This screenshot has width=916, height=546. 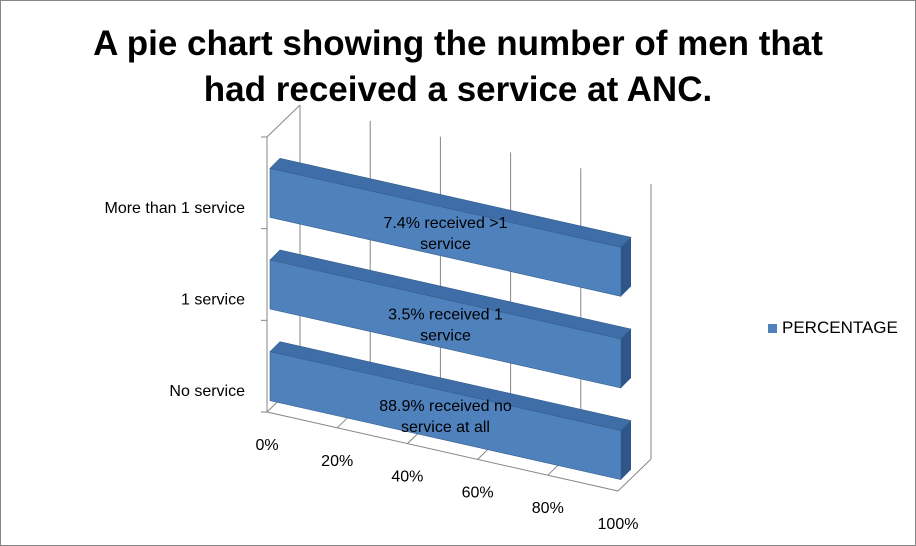 I want to click on bar-group: 7.4% received >1 service, so click(x=450, y=227).